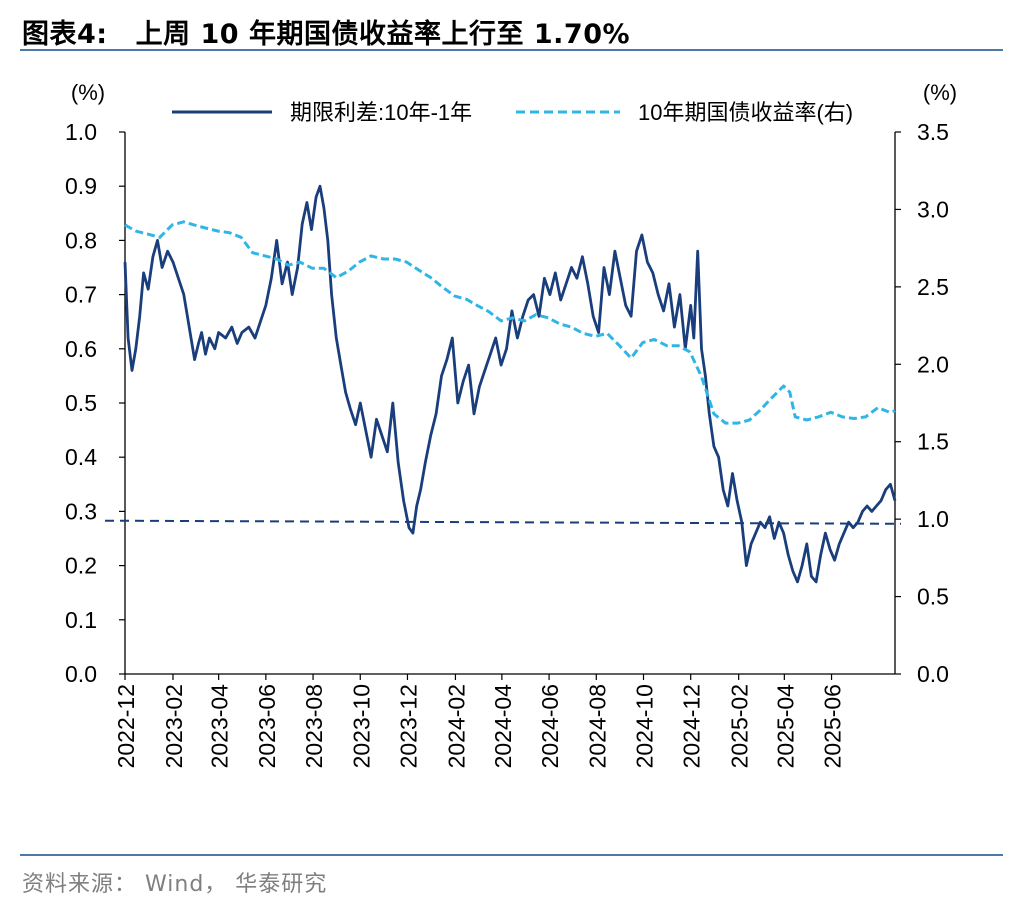 The height and width of the screenshot is (905, 1024). I want to click on x-tick-label: 2023-06, so click(267, 726).